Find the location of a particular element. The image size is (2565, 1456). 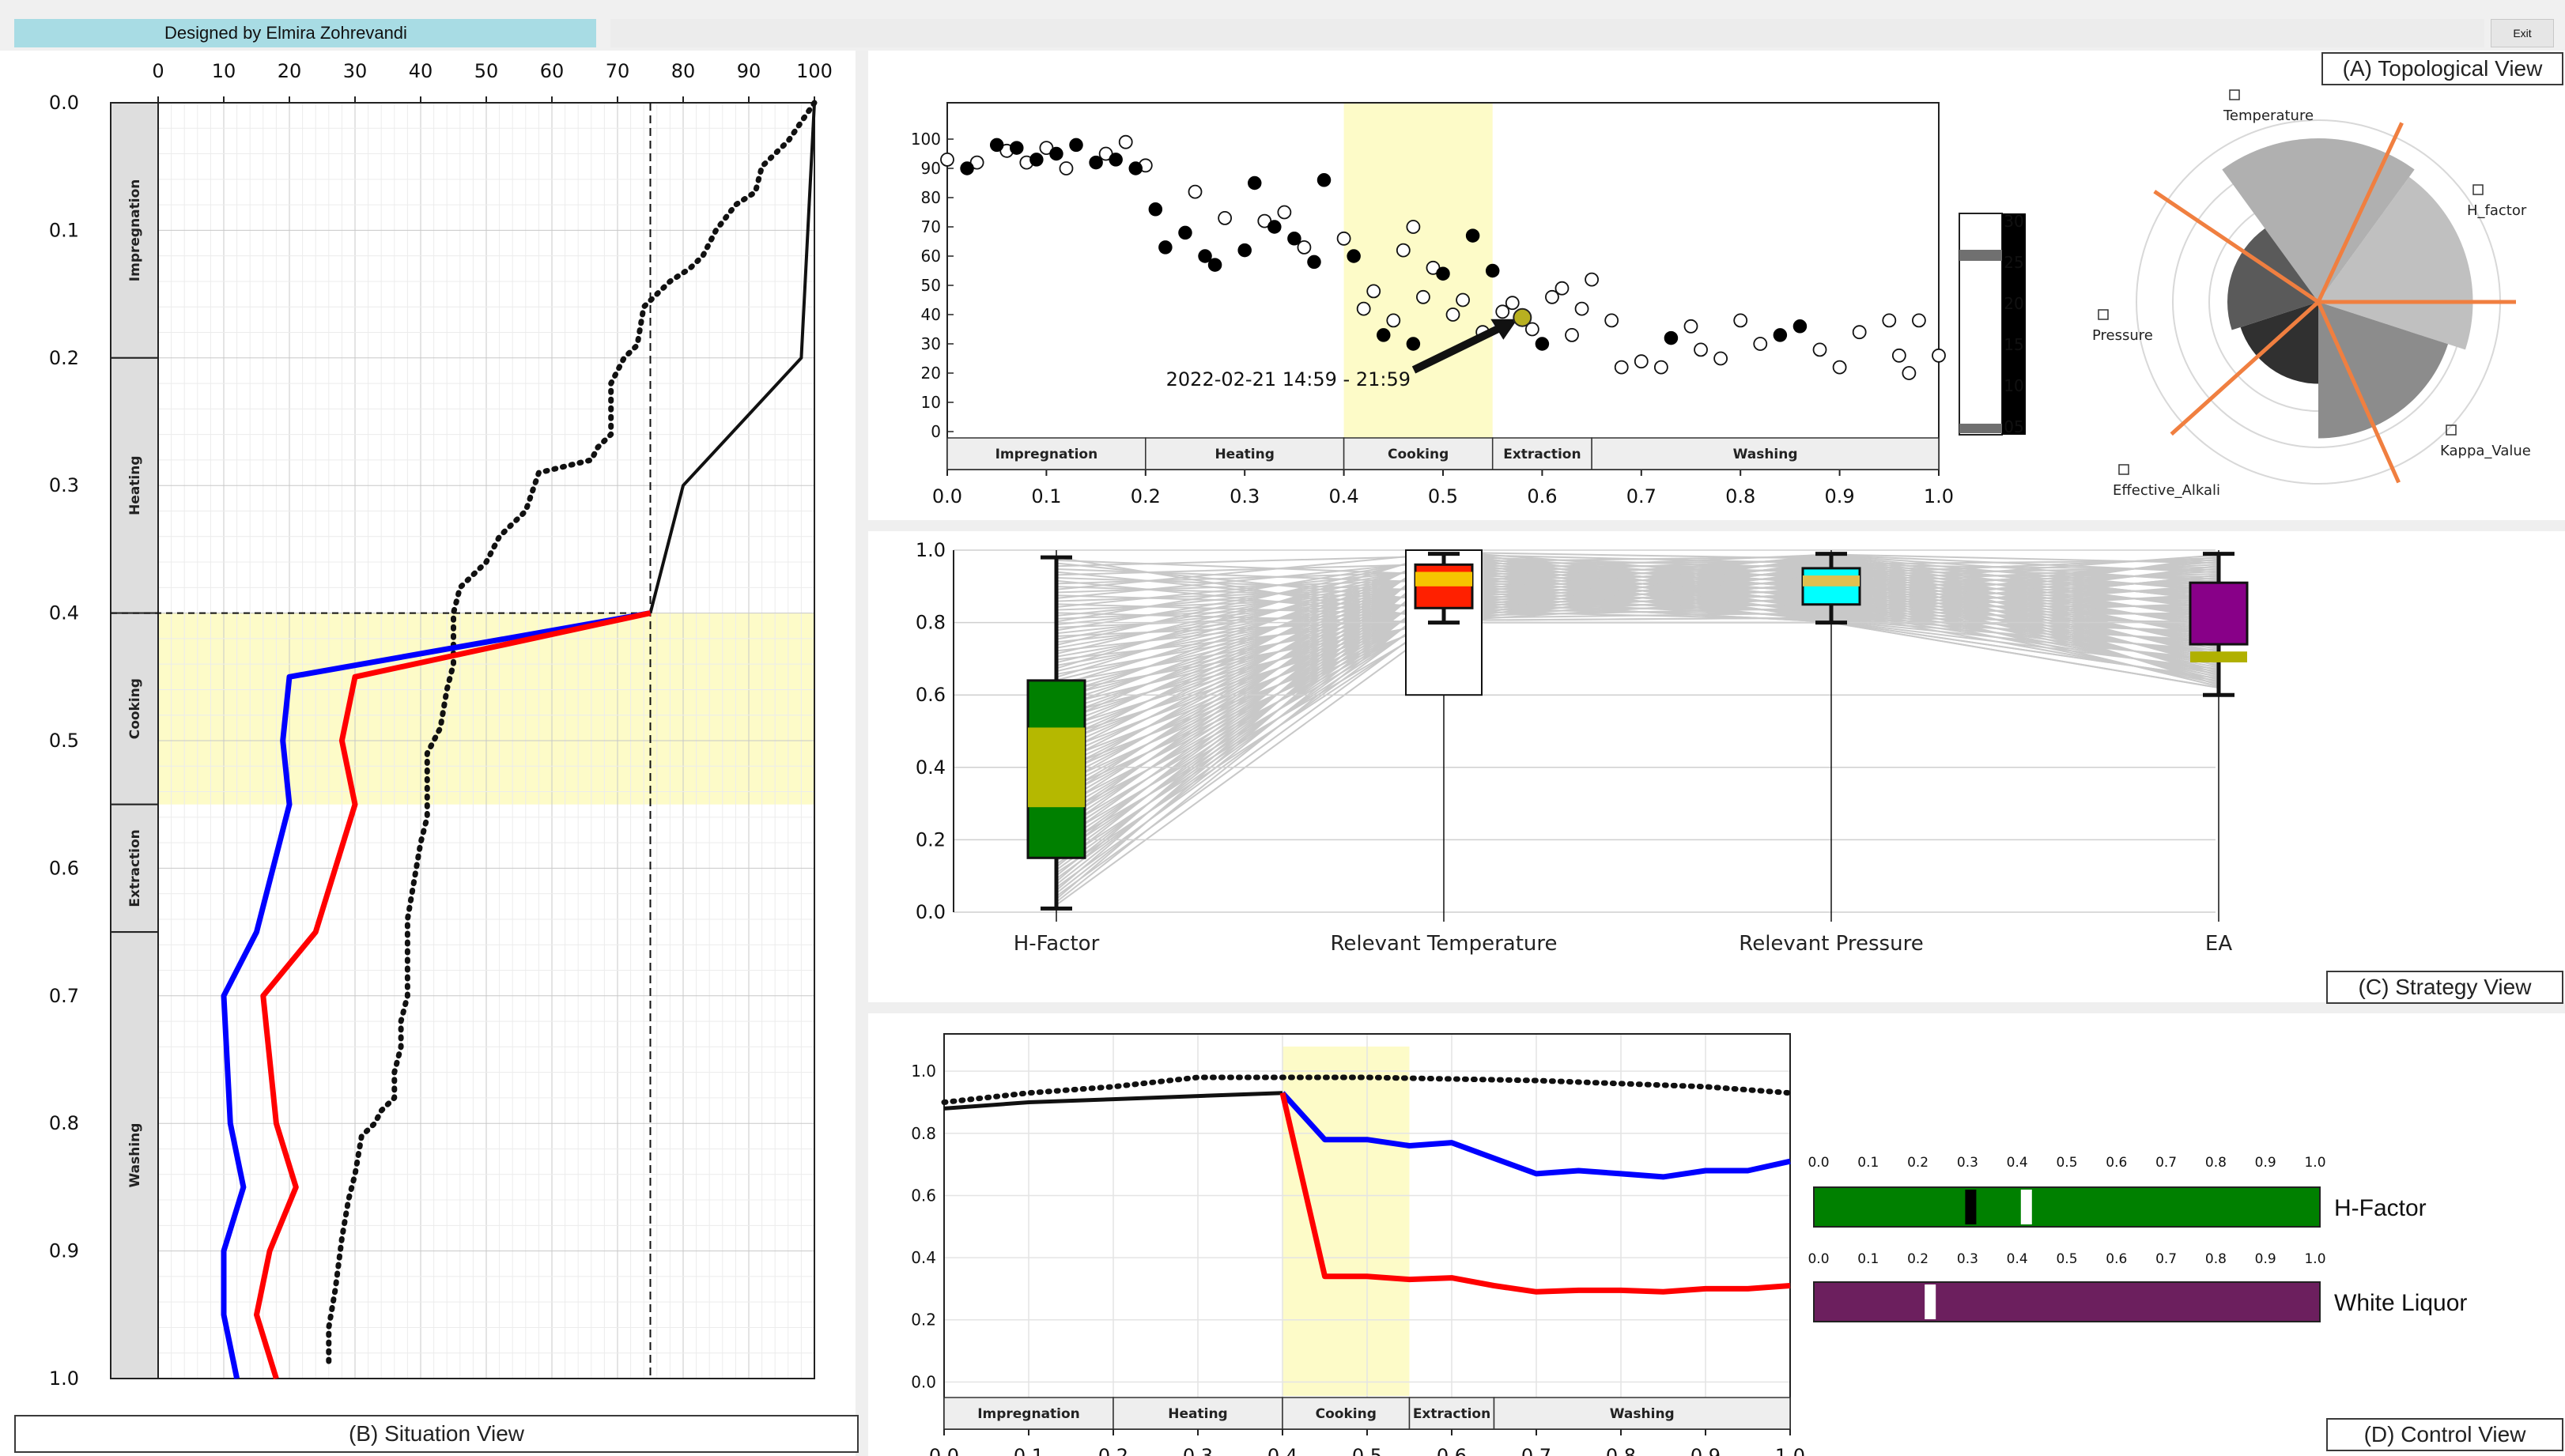

y-tick-label: 30 is located at coordinates (931, 343).